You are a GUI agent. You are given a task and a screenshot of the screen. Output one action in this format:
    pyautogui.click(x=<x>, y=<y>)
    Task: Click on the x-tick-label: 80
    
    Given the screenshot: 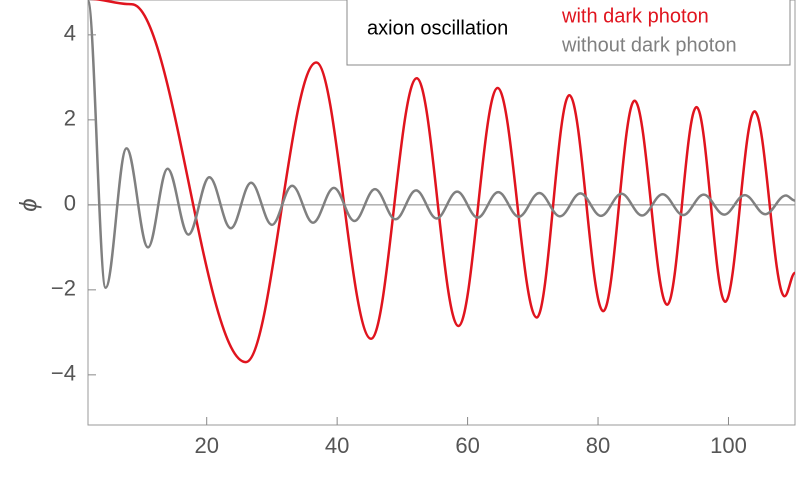 What is the action you would take?
    pyautogui.click(x=598, y=445)
    